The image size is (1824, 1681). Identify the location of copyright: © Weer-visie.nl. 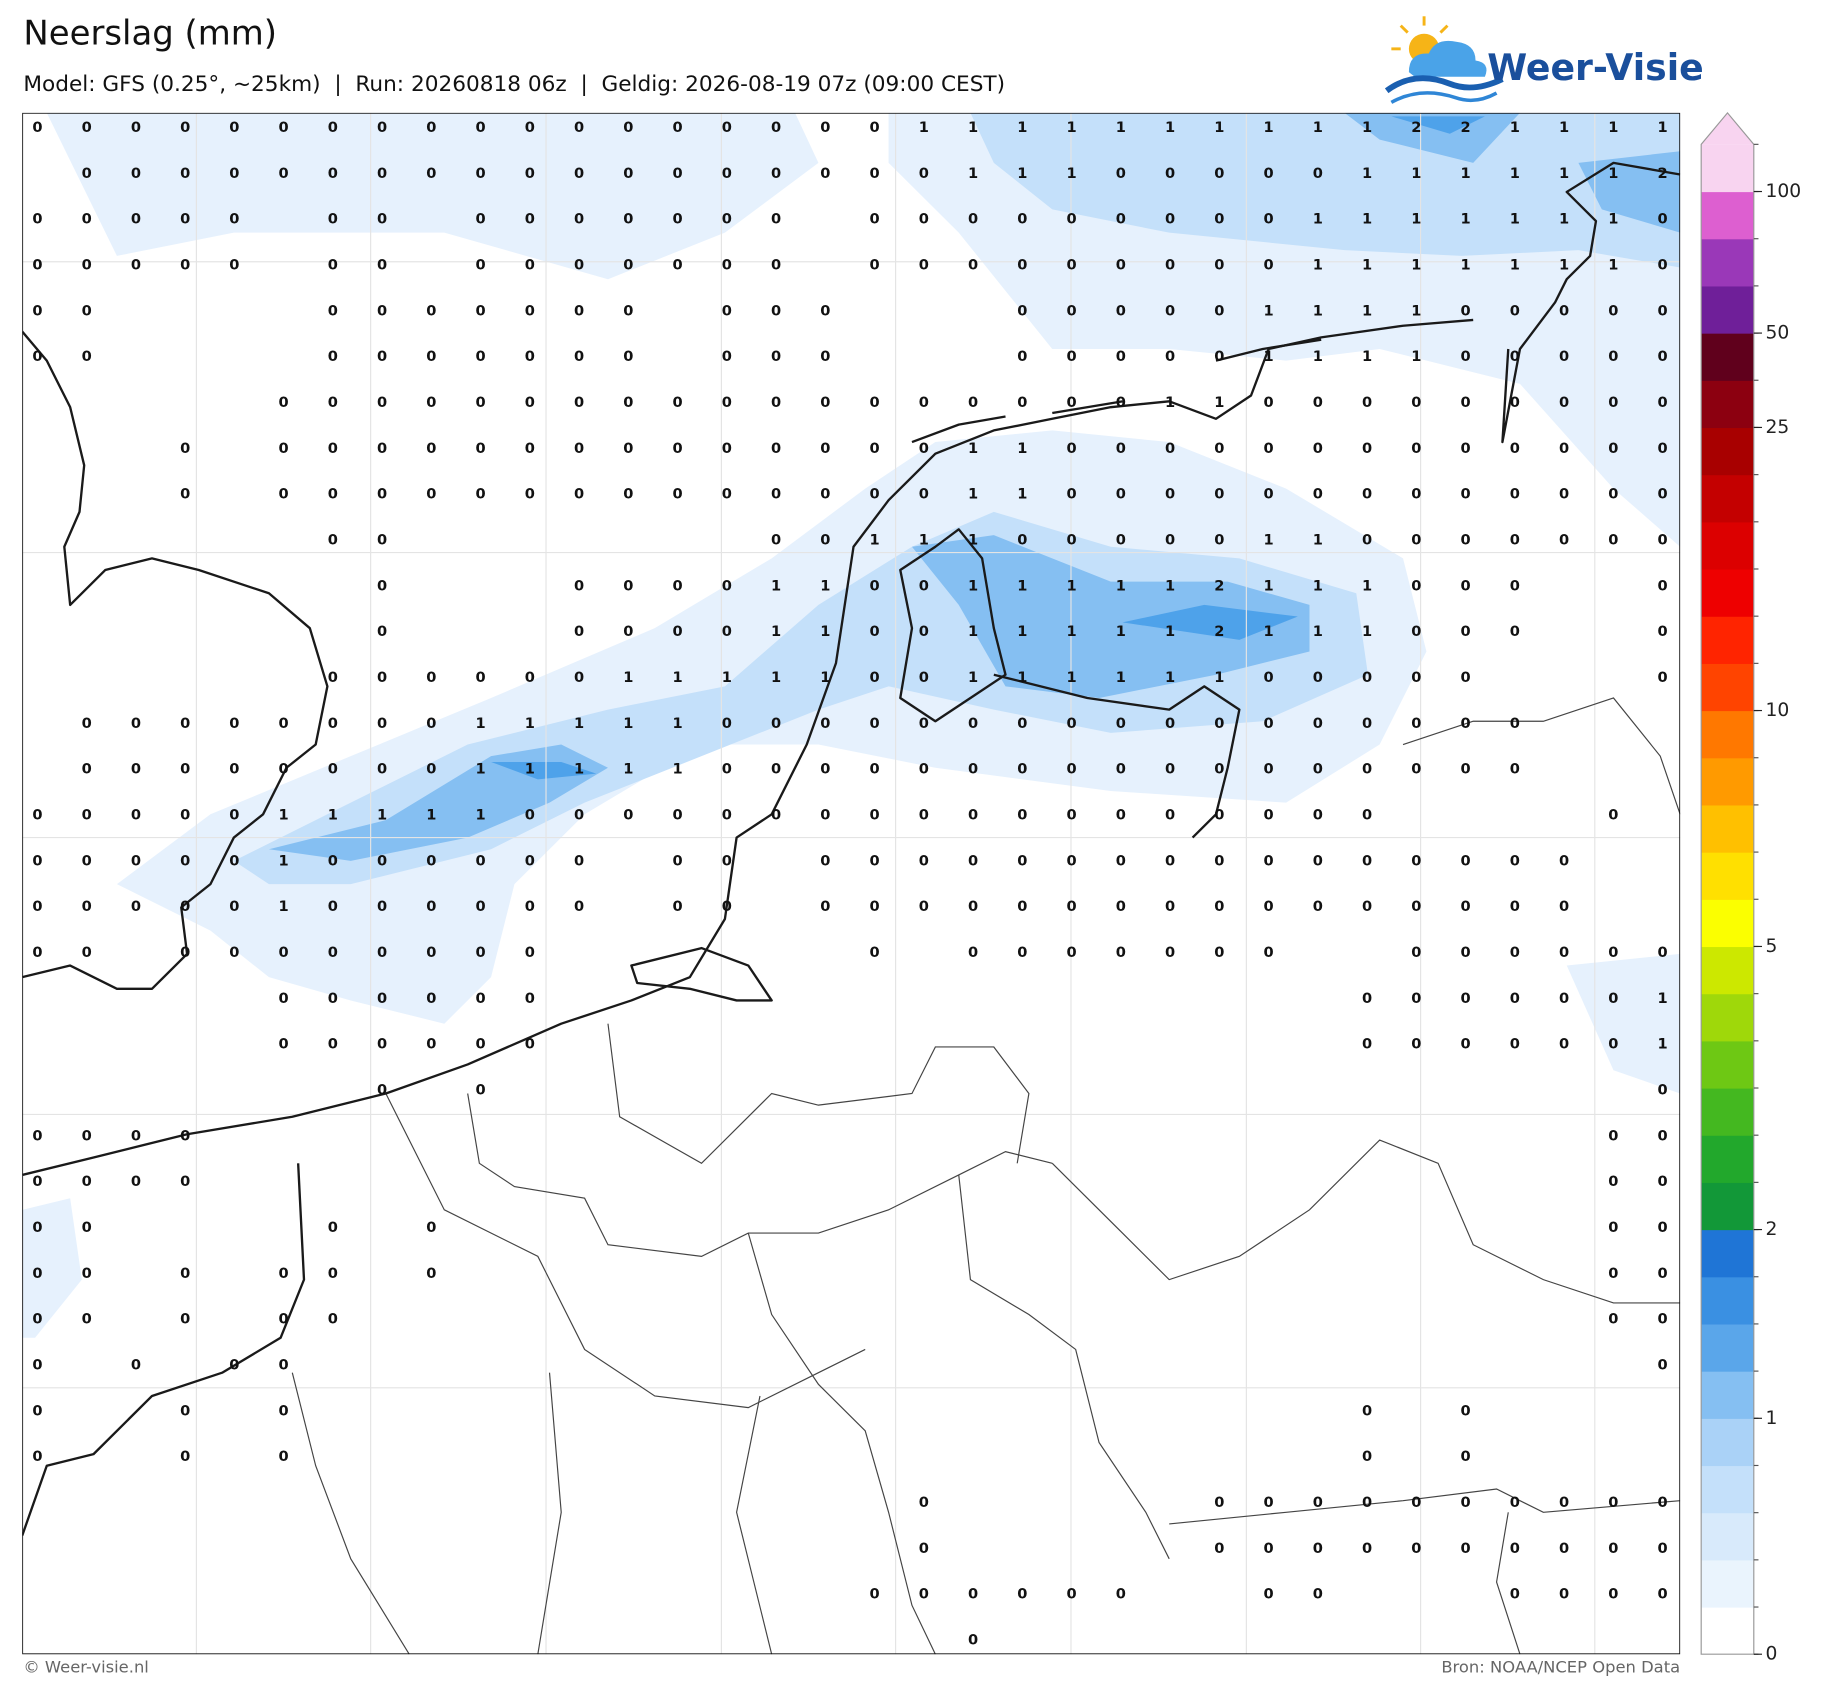
(85, 1667).